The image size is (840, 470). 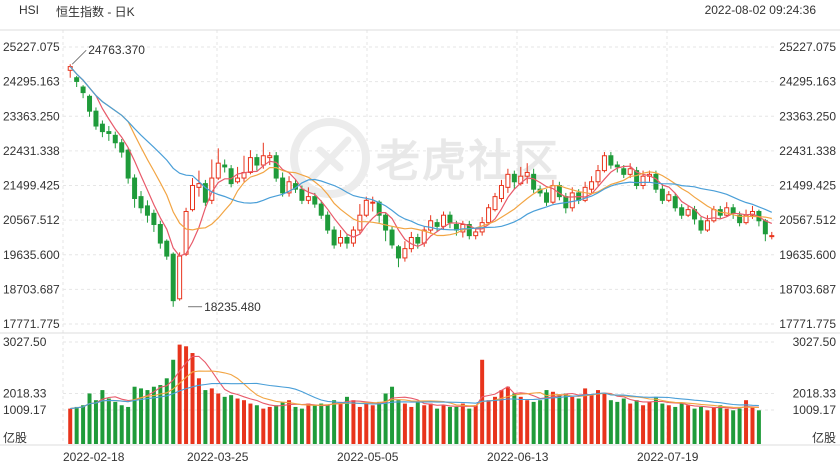 What do you see at coordinates (218, 457) in the screenshot?
I see `date-axis-label: 2022-03-25` at bounding box center [218, 457].